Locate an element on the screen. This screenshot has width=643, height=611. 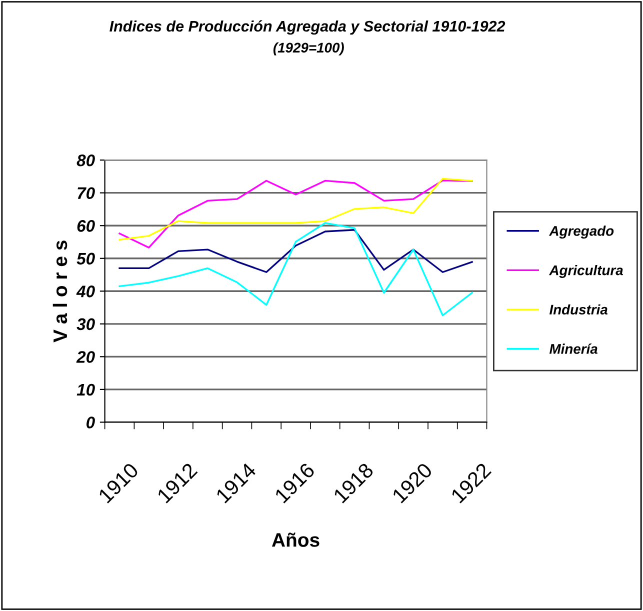
chart-title: Indices de Producción Agregada y Sectorial 1910-1922 is located at coordinates (308, 27).